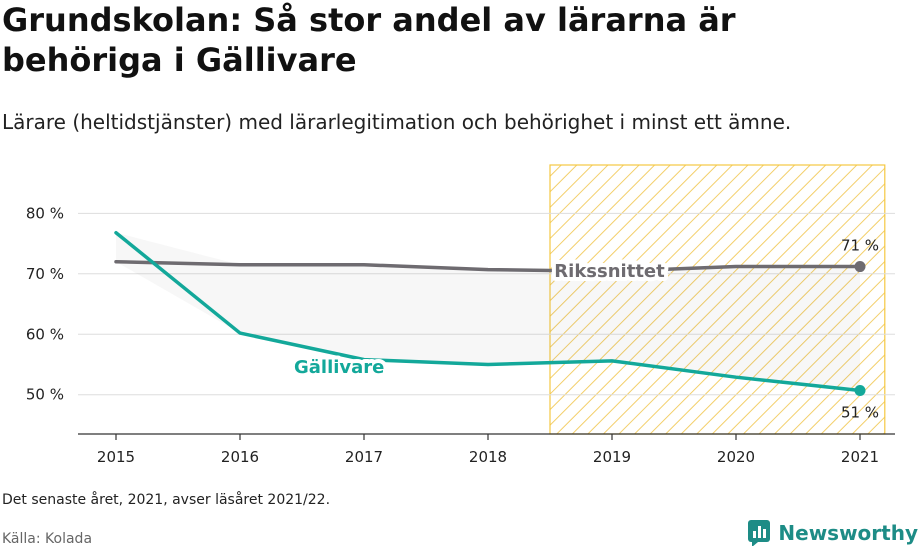 The width and height of the screenshot is (920, 552). What do you see at coordinates (47, 539) in the screenshot?
I see `source-note: Källa: Kolada` at bounding box center [47, 539].